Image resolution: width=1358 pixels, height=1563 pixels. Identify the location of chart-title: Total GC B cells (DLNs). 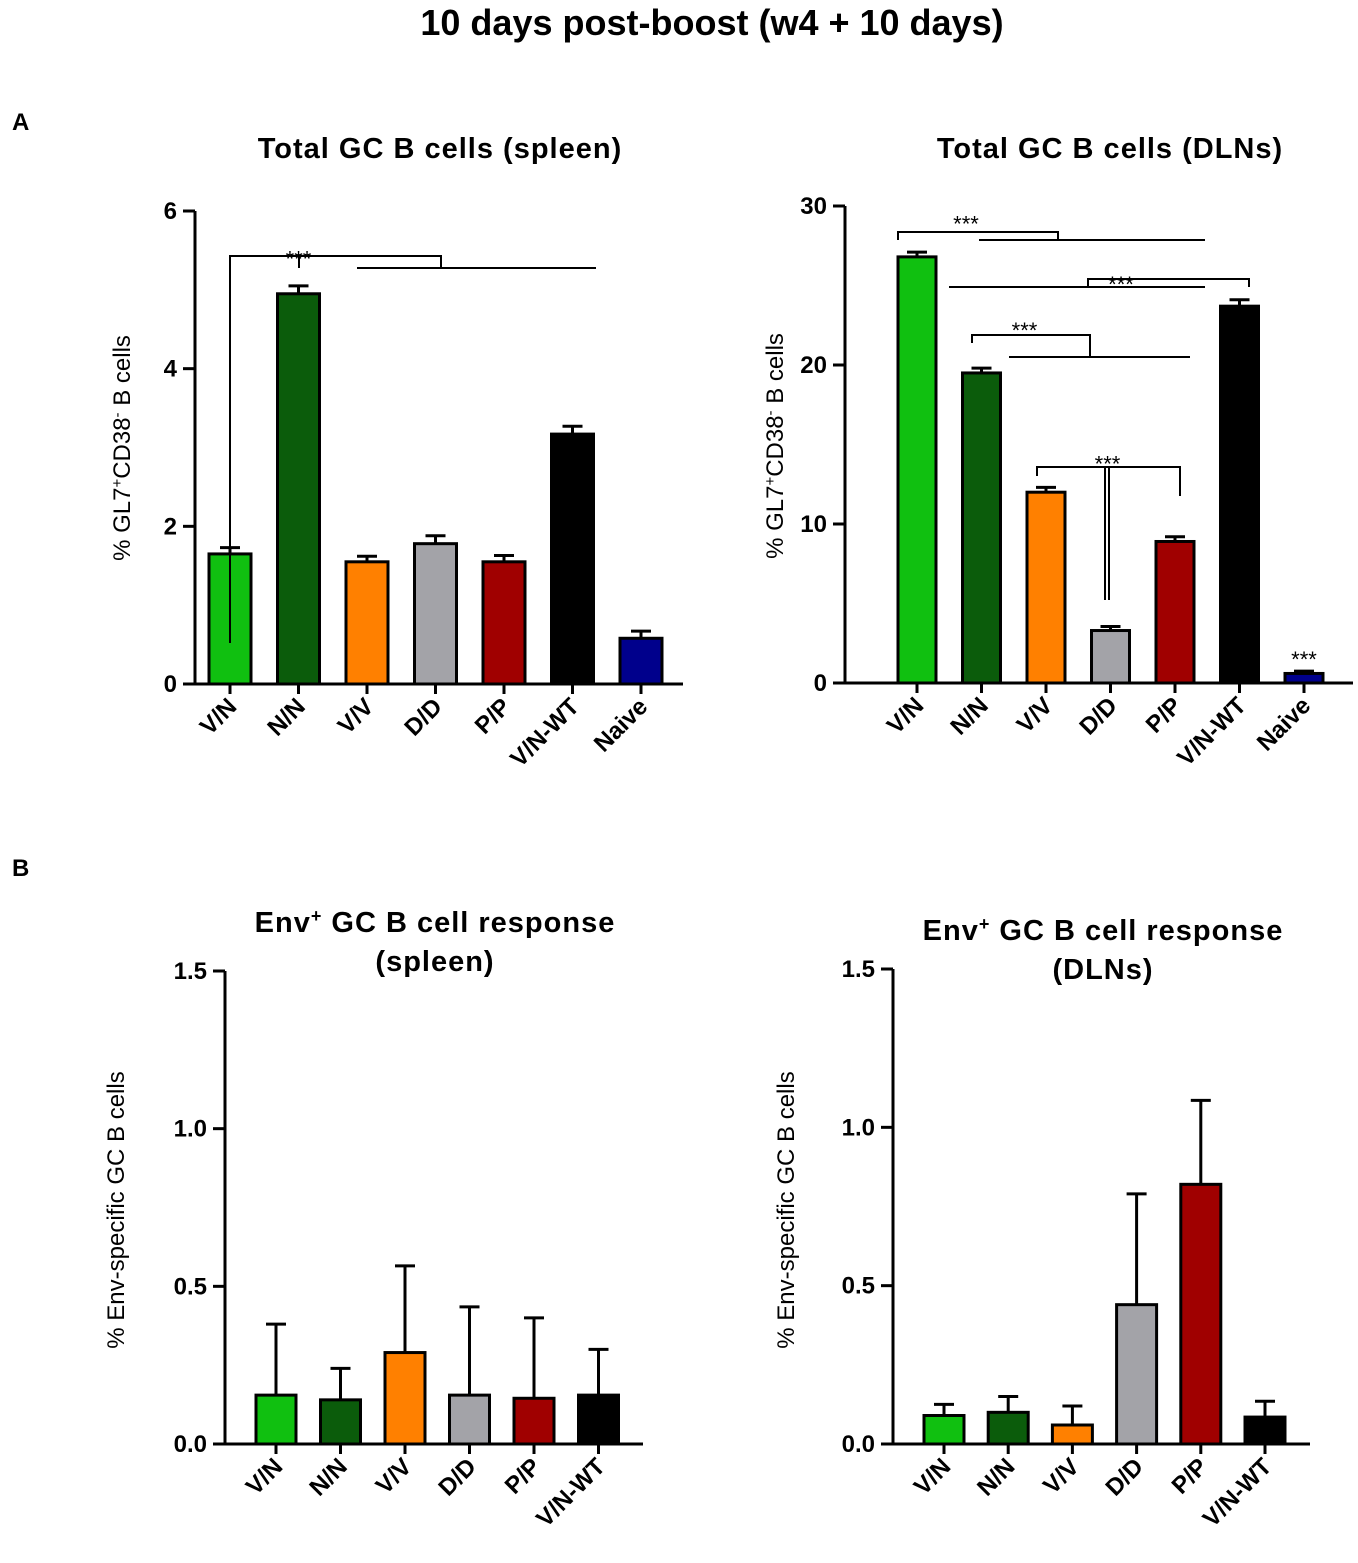
(1110, 149).